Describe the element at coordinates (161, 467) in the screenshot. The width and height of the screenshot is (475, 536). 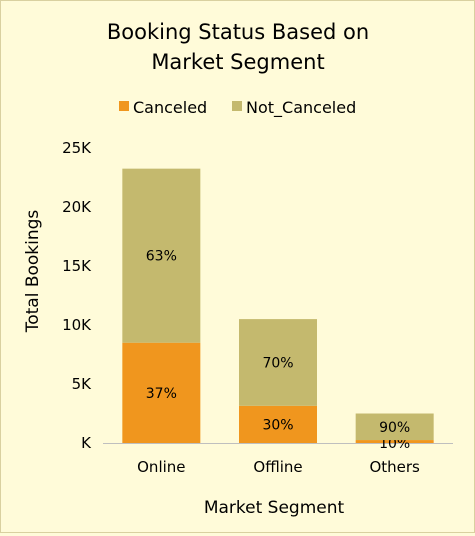
I see `x-tick-label: Online` at that location.